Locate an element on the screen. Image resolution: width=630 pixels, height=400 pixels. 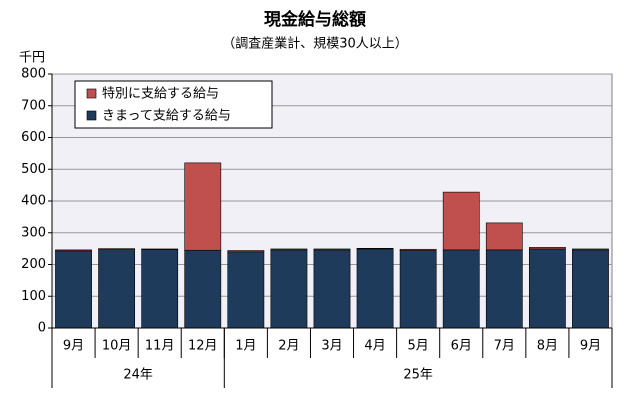
x-tick-label: 6月 is located at coordinates (461, 346).